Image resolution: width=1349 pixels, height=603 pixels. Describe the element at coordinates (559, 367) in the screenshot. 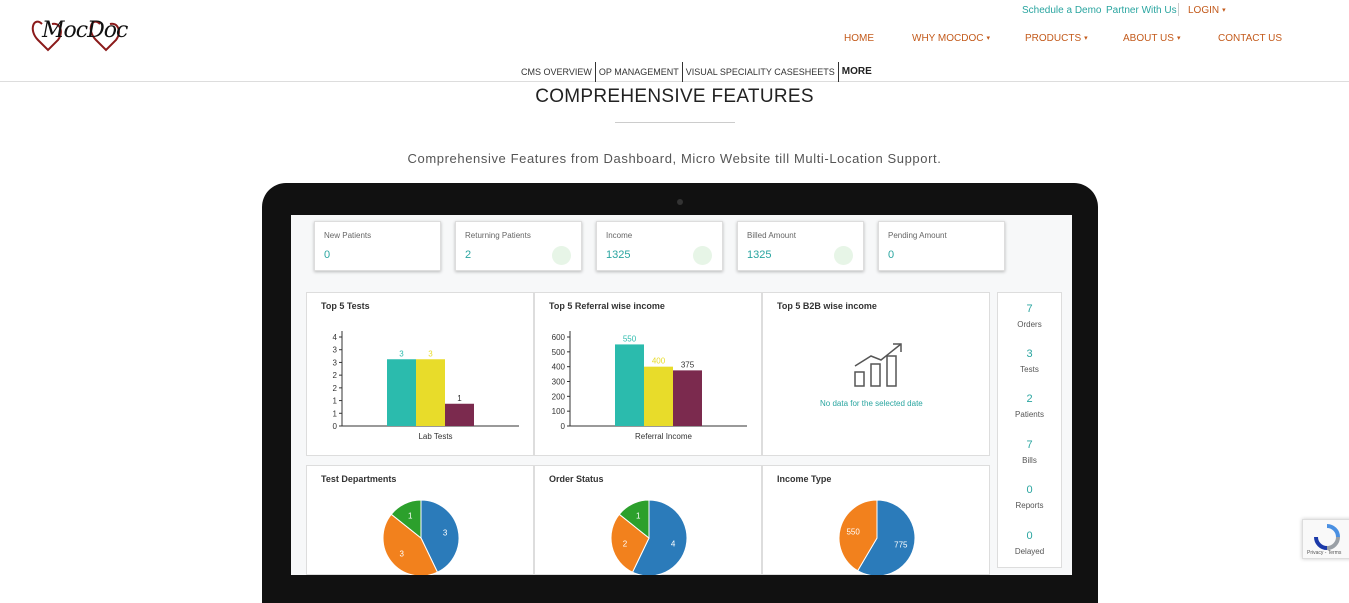

I see `y-tick-label: 400` at that location.